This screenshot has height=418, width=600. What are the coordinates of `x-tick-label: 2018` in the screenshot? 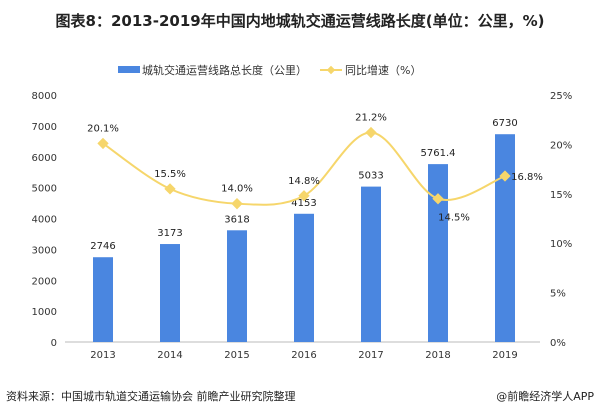 It's located at (437, 355).